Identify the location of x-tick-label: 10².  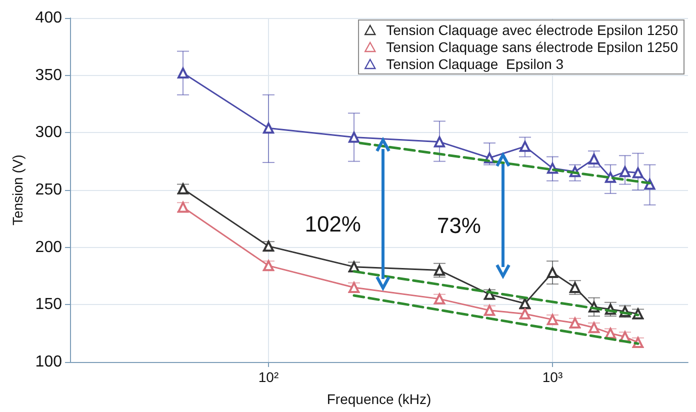
(268, 377).